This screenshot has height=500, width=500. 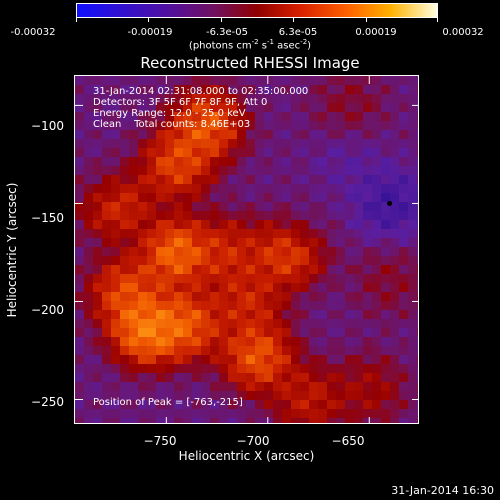 What do you see at coordinates (390, 203) in the screenshot?
I see `minimum-marker` at bounding box center [390, 203].